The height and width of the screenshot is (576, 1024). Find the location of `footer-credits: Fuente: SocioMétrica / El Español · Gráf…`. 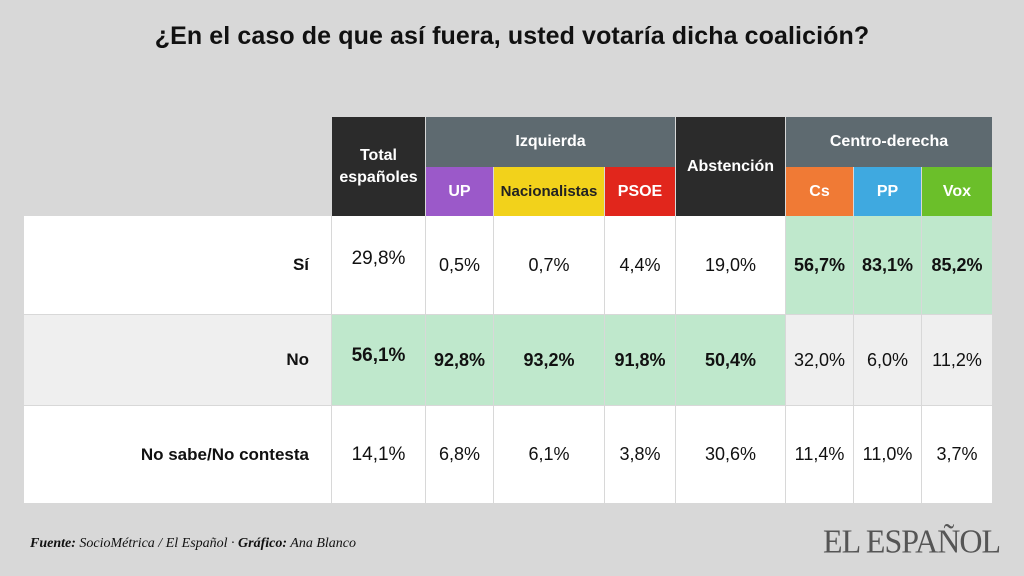

footer-credits: Fuente: SocioMétrica / El Español · Gráf… is located at coordinates (193, 544).